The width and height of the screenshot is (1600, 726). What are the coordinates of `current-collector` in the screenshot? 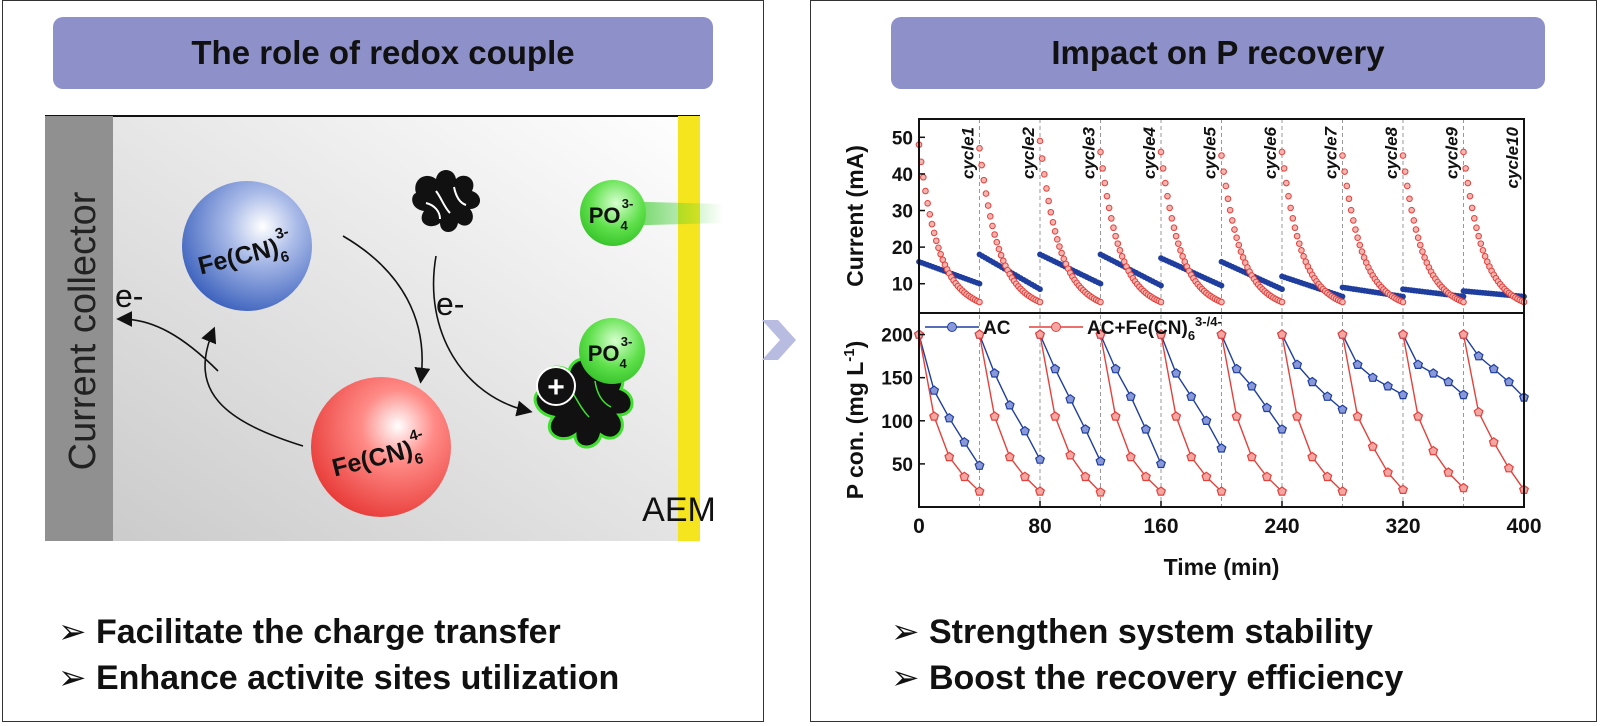 It's located at (79, 328).